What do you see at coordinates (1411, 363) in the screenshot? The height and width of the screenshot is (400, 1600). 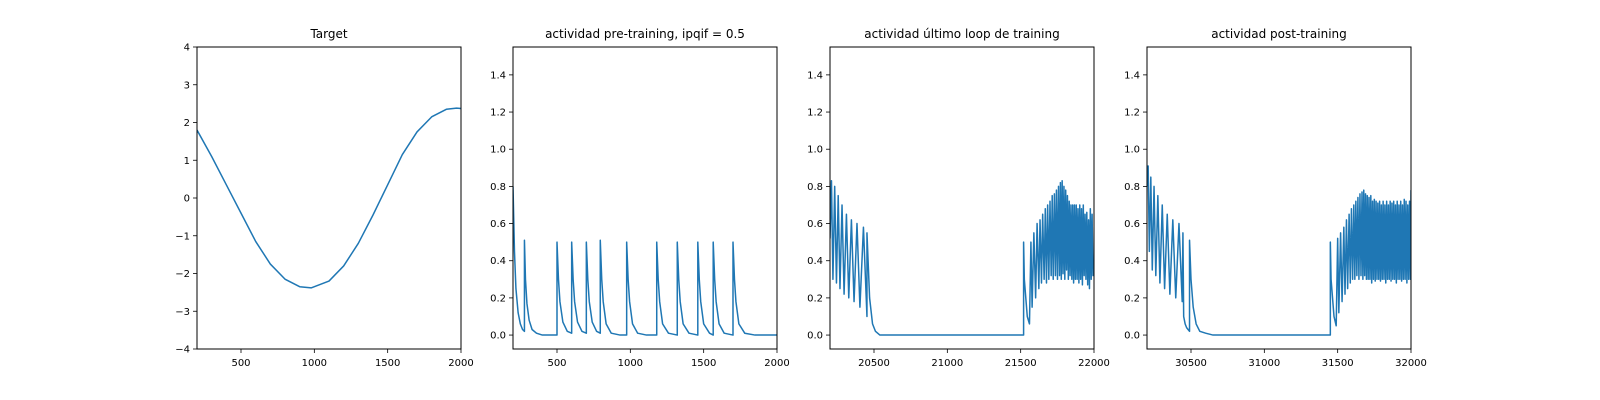 I see `x-tick-label: 32000` at bounding box center [1411, 363].